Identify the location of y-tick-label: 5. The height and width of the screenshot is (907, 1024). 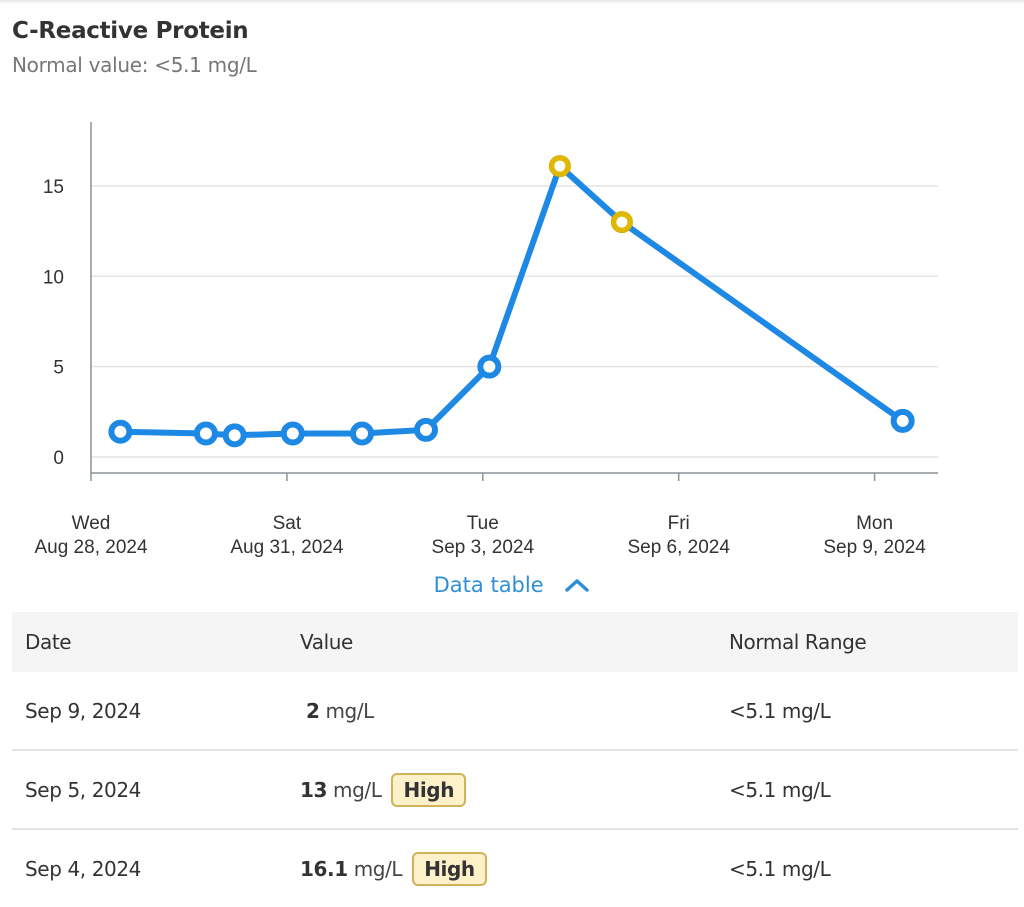
(58, 368).